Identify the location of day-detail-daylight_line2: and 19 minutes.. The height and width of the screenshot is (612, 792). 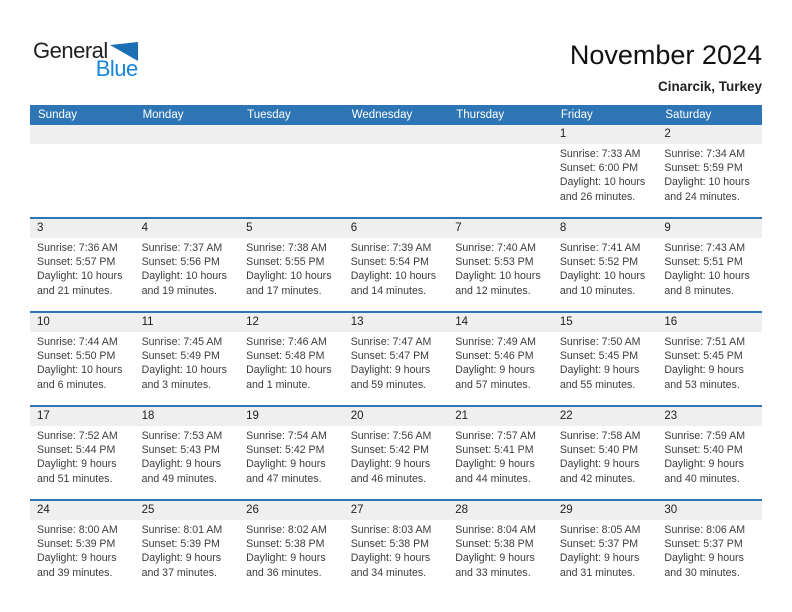
(179, 290).